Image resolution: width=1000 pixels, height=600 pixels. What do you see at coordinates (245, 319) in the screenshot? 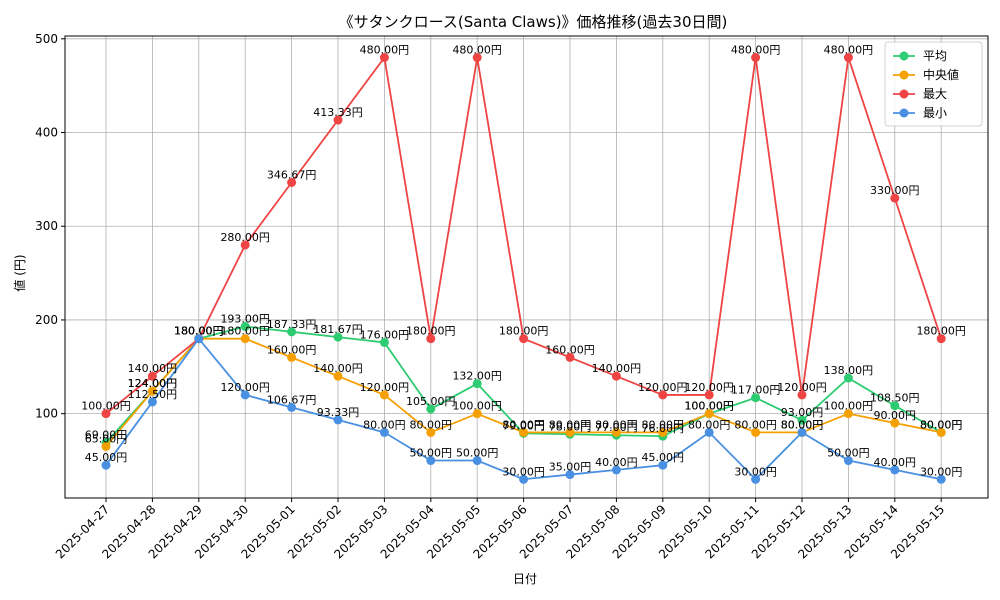
I see `data-label: 193.00円` at bounding box center [245, 319].